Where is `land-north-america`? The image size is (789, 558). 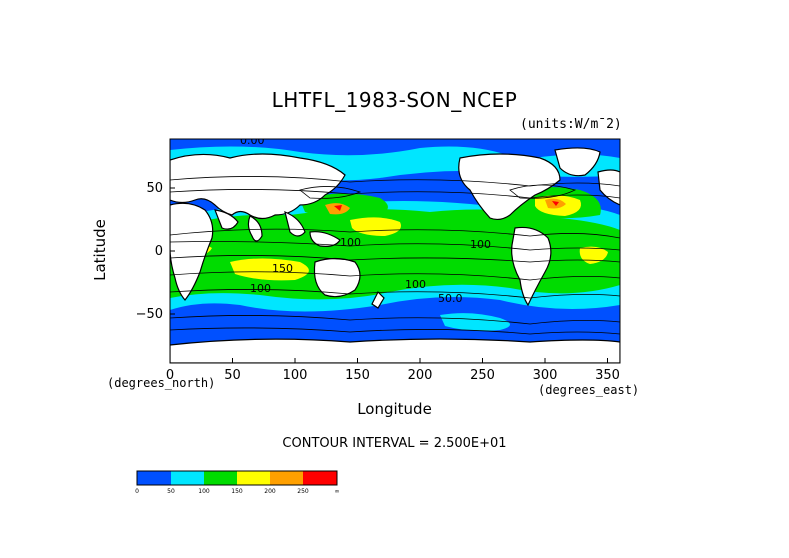
land-north-america is located at coordinates (509, 187).